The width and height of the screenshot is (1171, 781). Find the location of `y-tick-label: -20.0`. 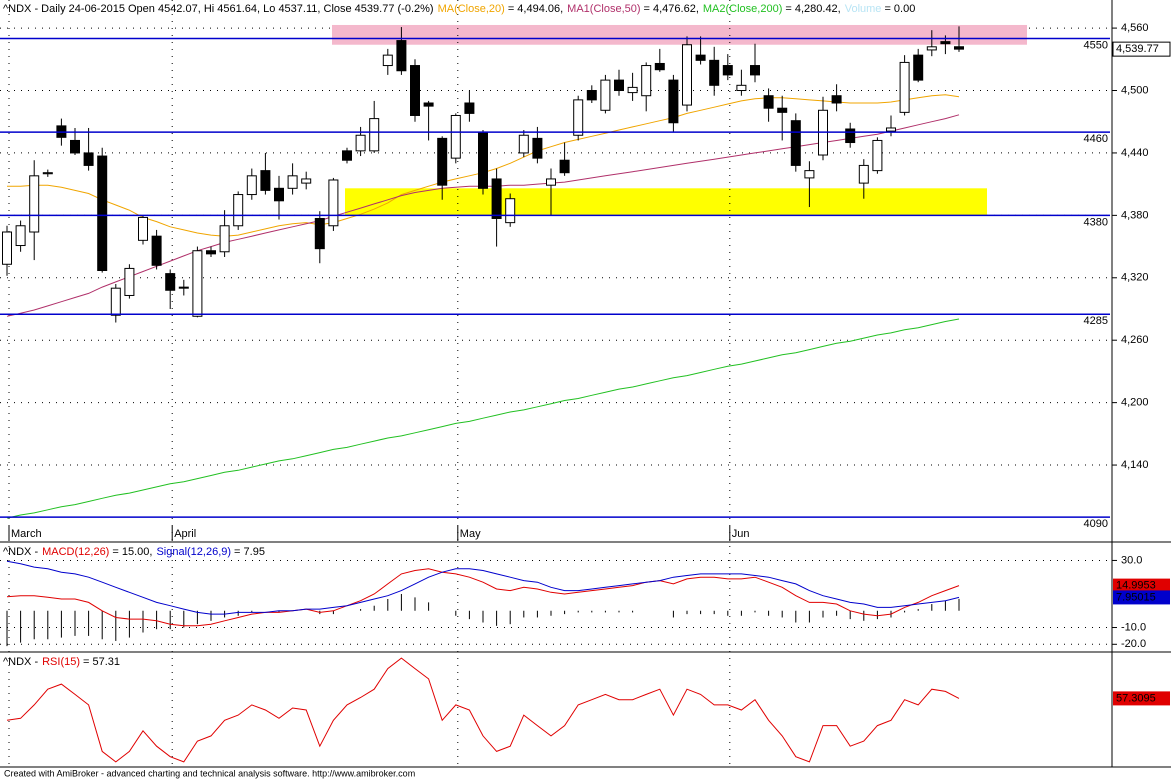

y-tick-label: -20.0 is located at coordinates (1133, 644).